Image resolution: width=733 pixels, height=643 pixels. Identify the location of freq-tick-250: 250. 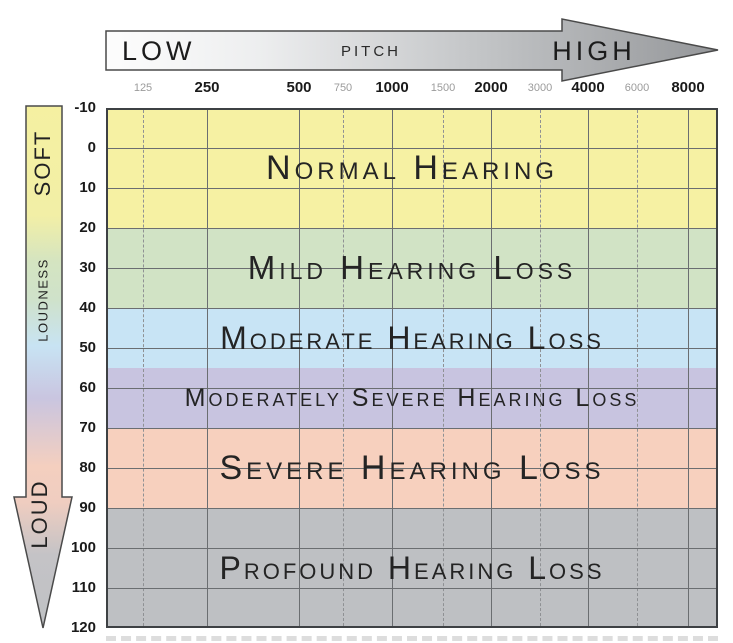
(207, 87).